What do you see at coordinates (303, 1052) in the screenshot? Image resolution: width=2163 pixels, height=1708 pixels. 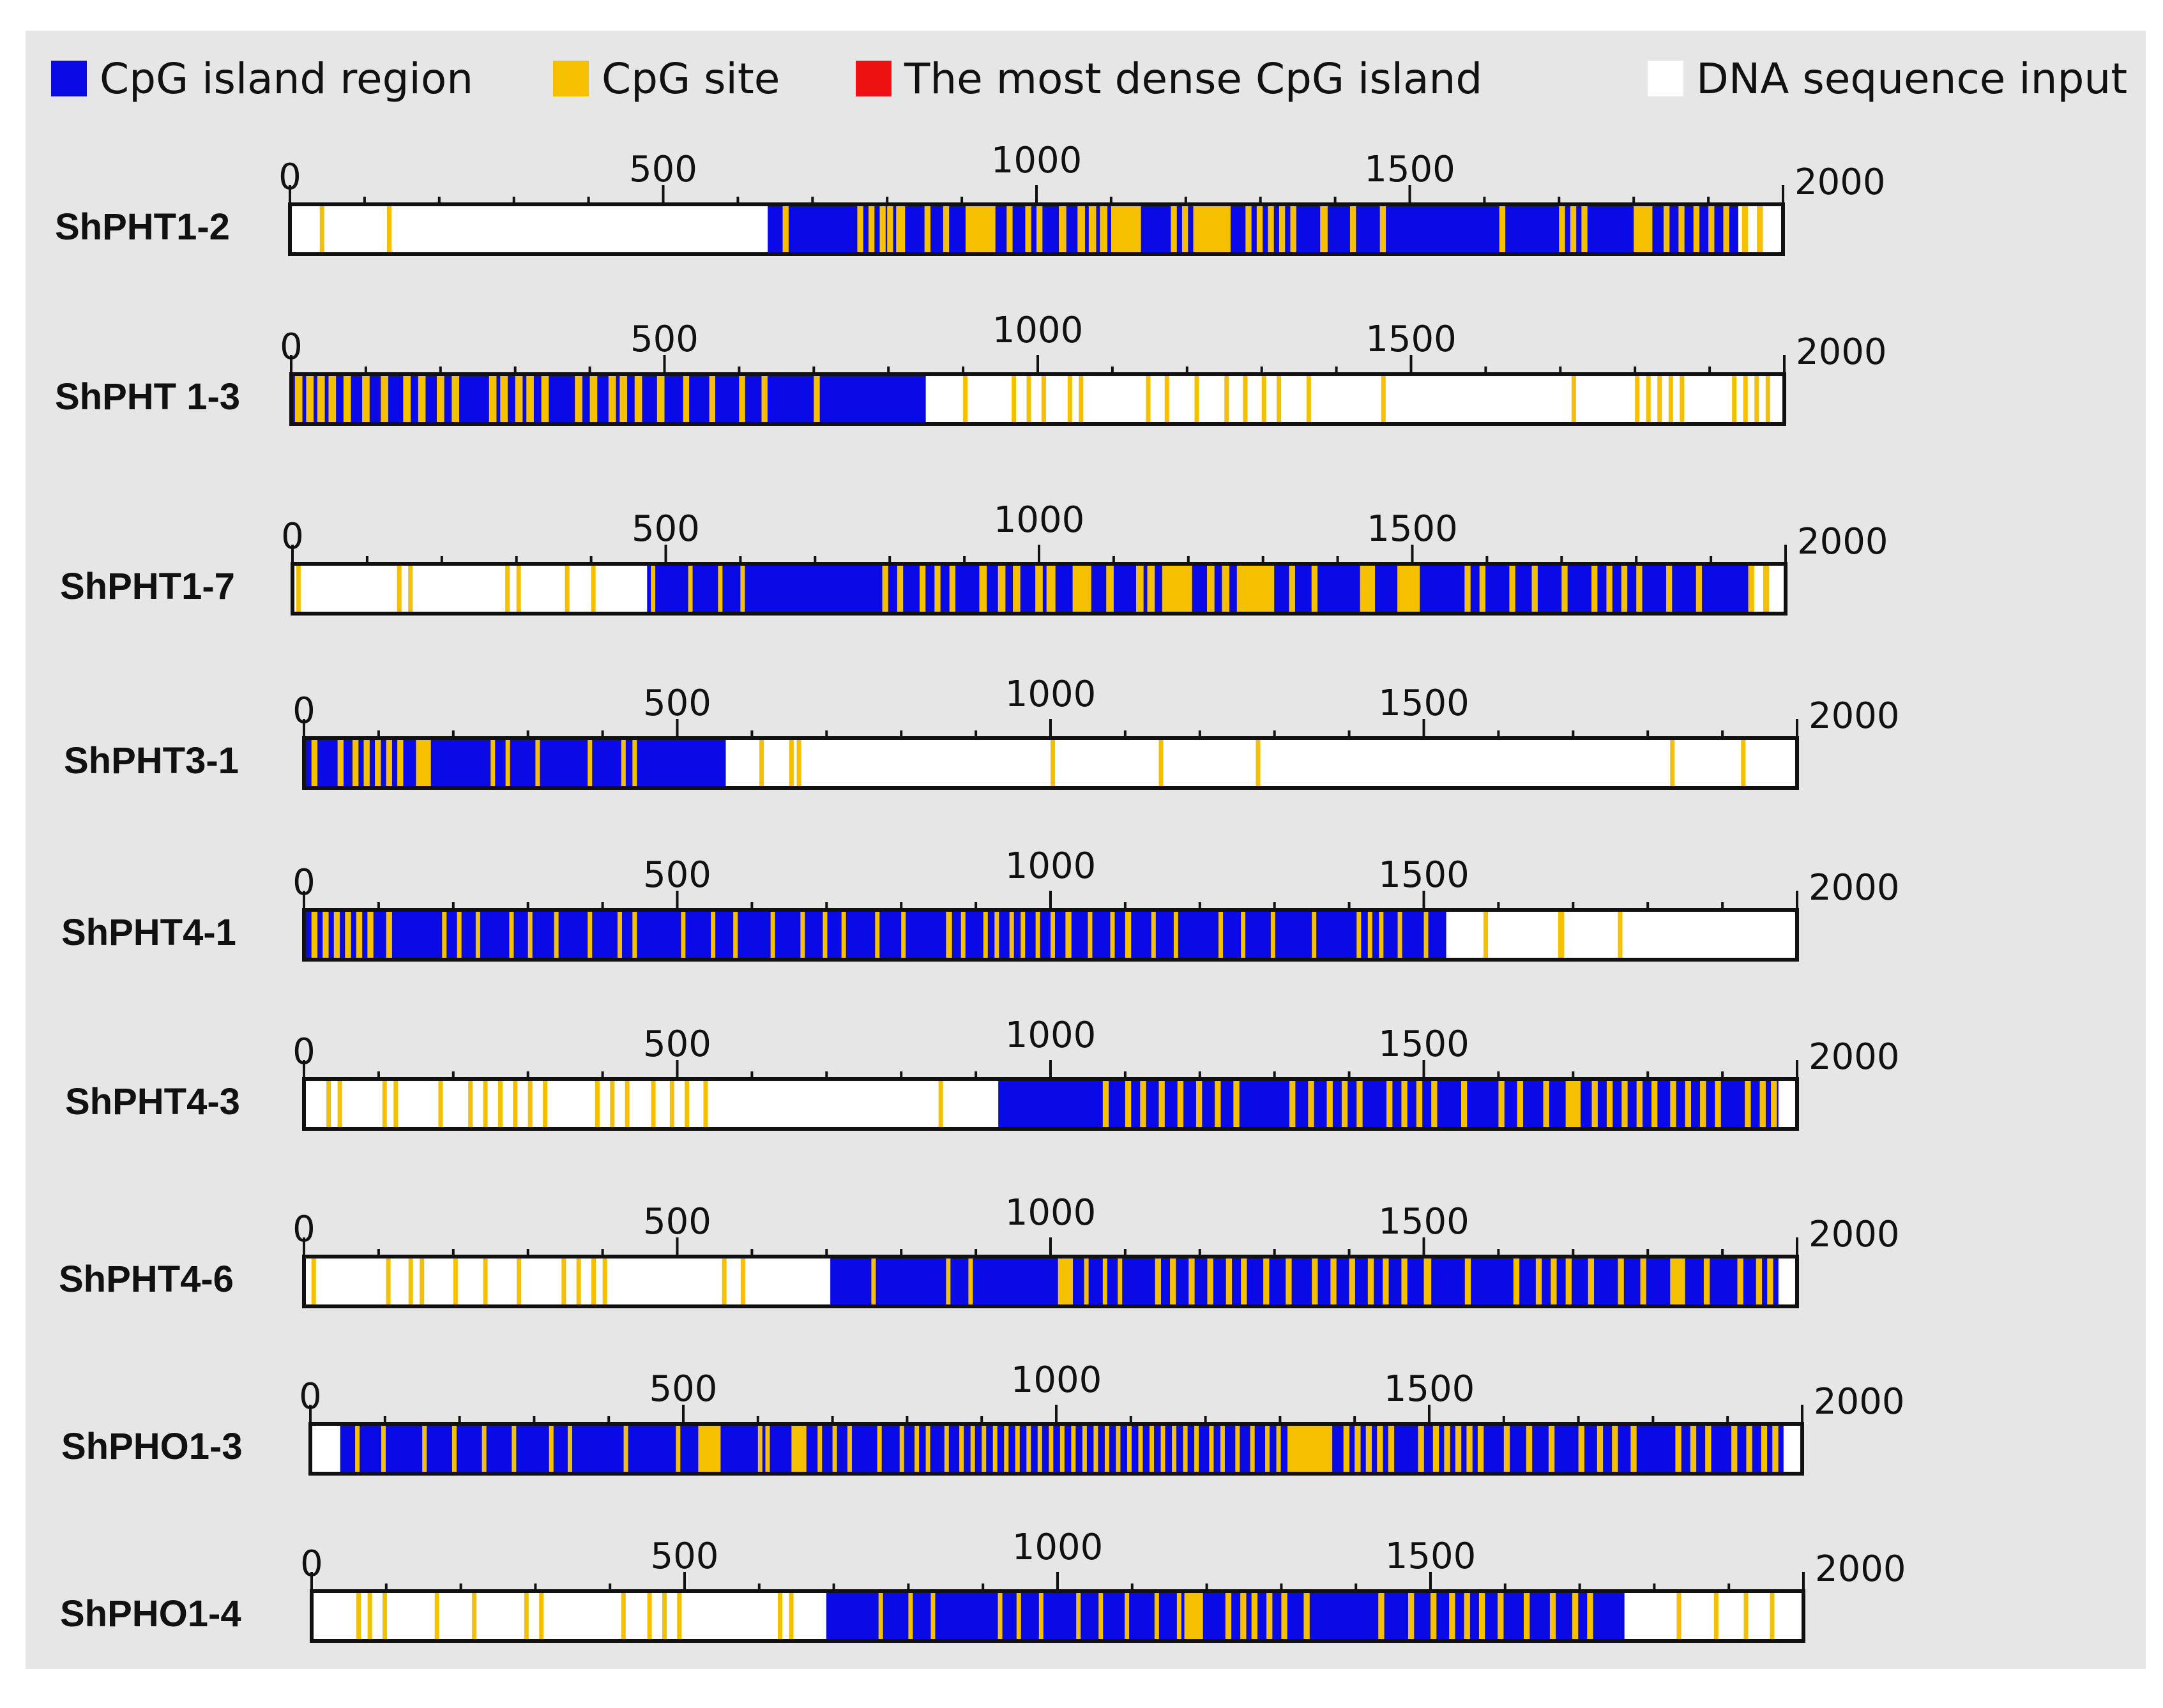 I see `axis-tick-label: 0` at bounding box center [303, 1052].